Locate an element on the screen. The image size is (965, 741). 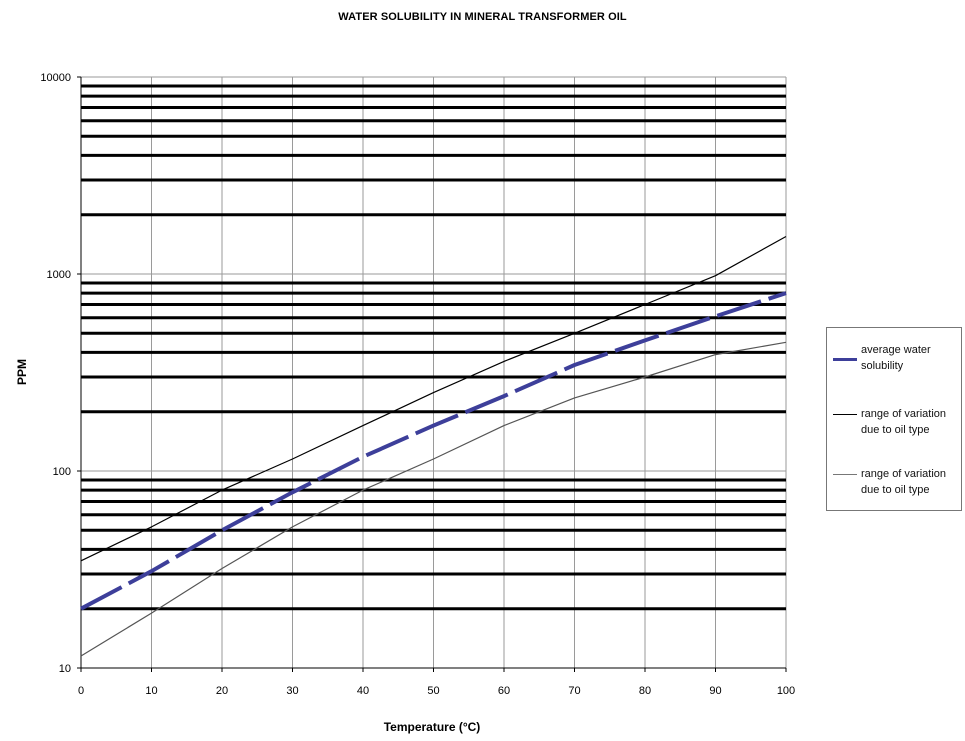
legend-swatch-range-upper is located at coordinates (845, 414).